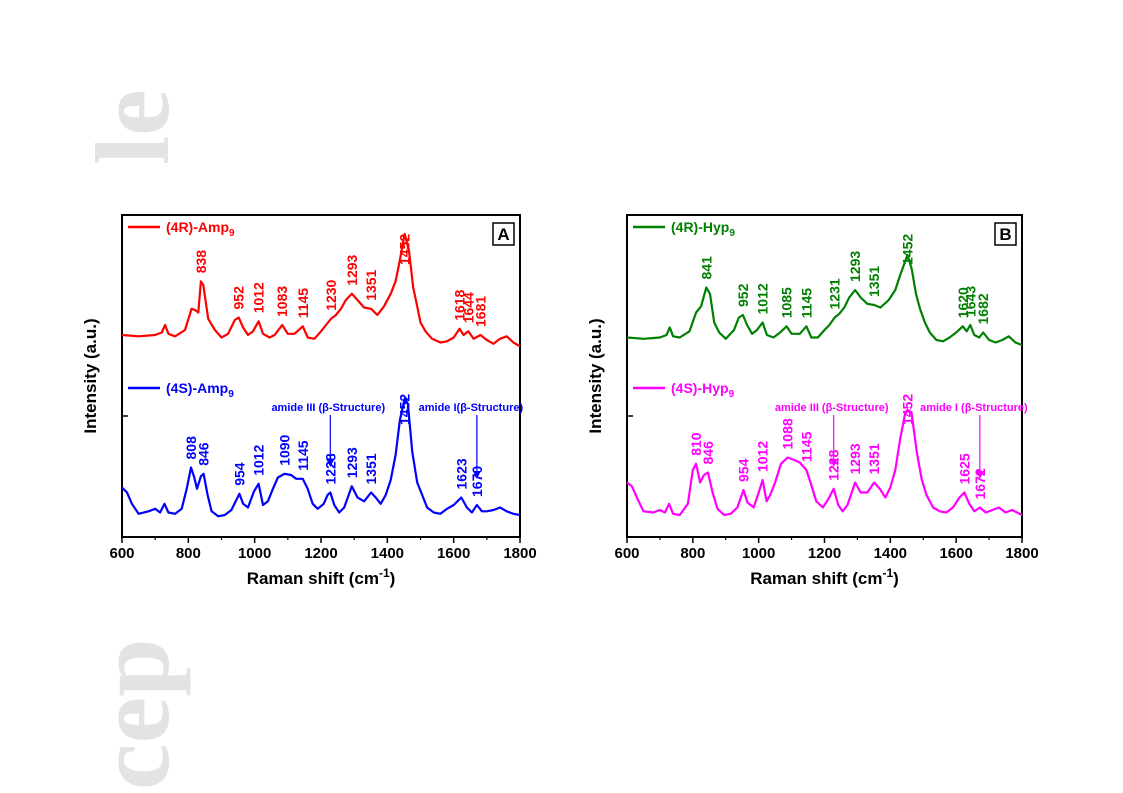 The height and width of the screenshot is (793, 1123). Describe the element at coordinates (132, 127) in the screenshot. I see `watermark-top: le` at that location.